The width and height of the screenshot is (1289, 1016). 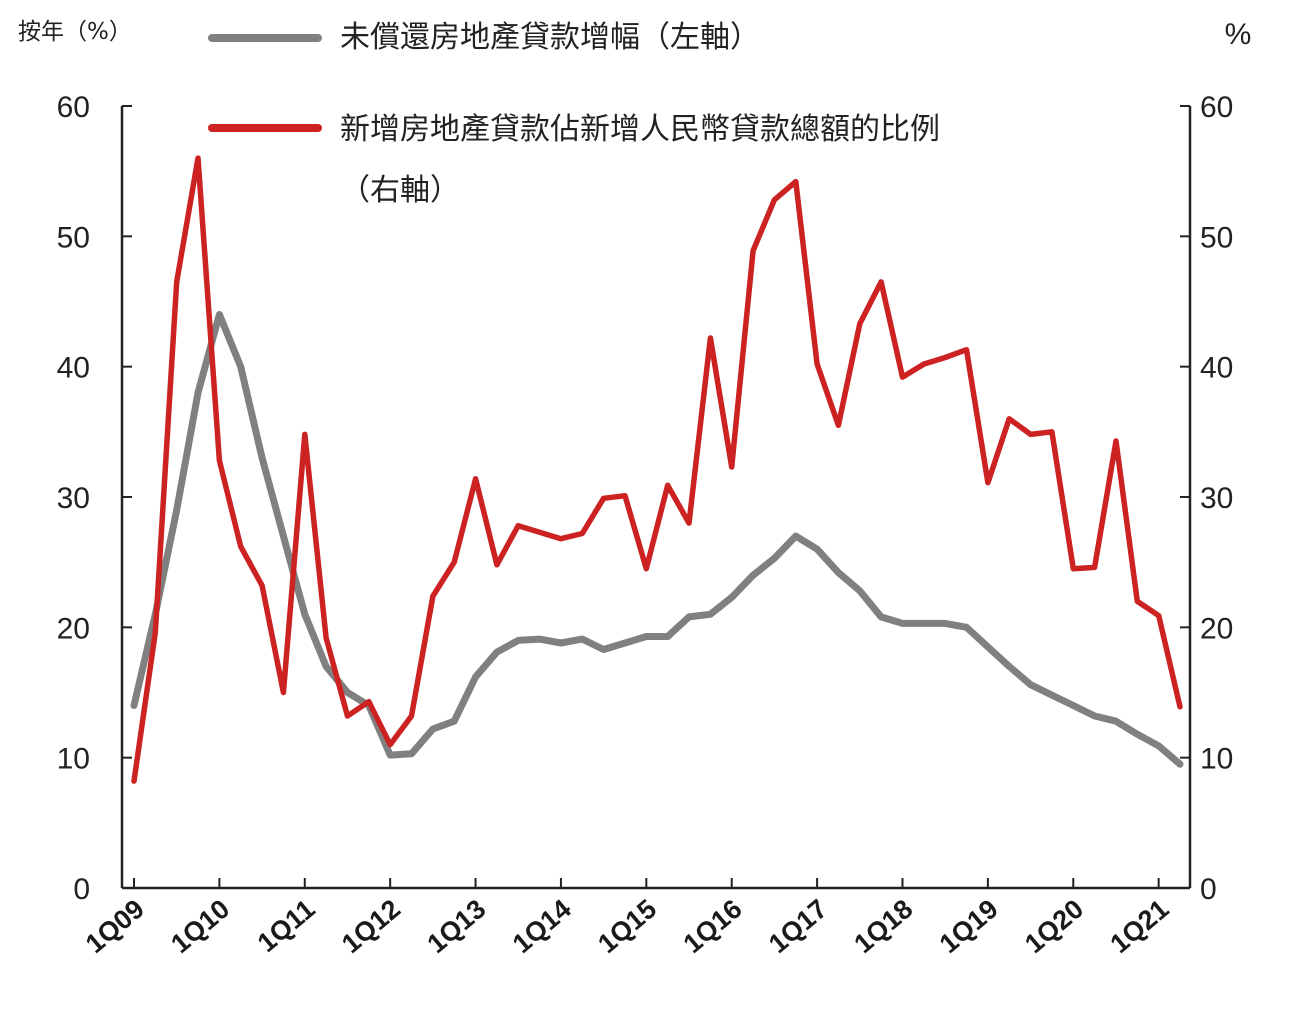 I want to click on right-y-ticks: 0 10 20 30 40 50 60, so click(x=1206, y=498).